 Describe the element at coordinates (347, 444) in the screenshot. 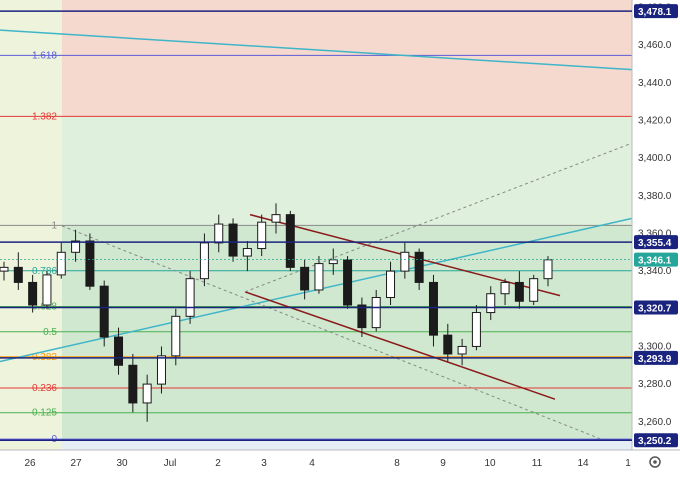

I see `lower-zone` at that location.